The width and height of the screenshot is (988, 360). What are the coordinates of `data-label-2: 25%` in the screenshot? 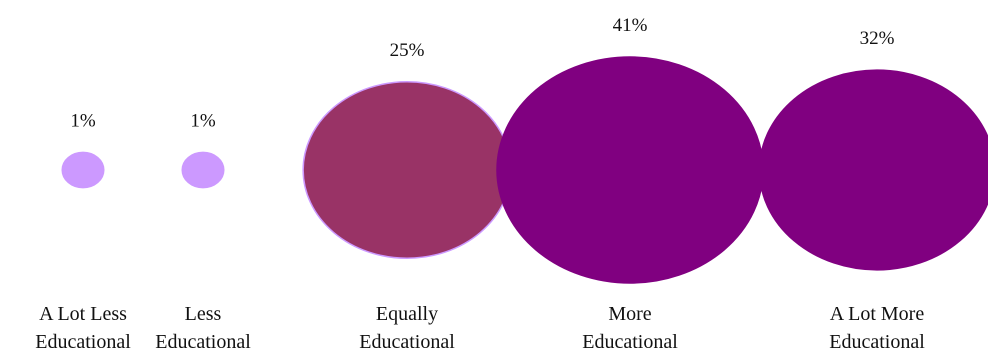 It's located at (407, 50).